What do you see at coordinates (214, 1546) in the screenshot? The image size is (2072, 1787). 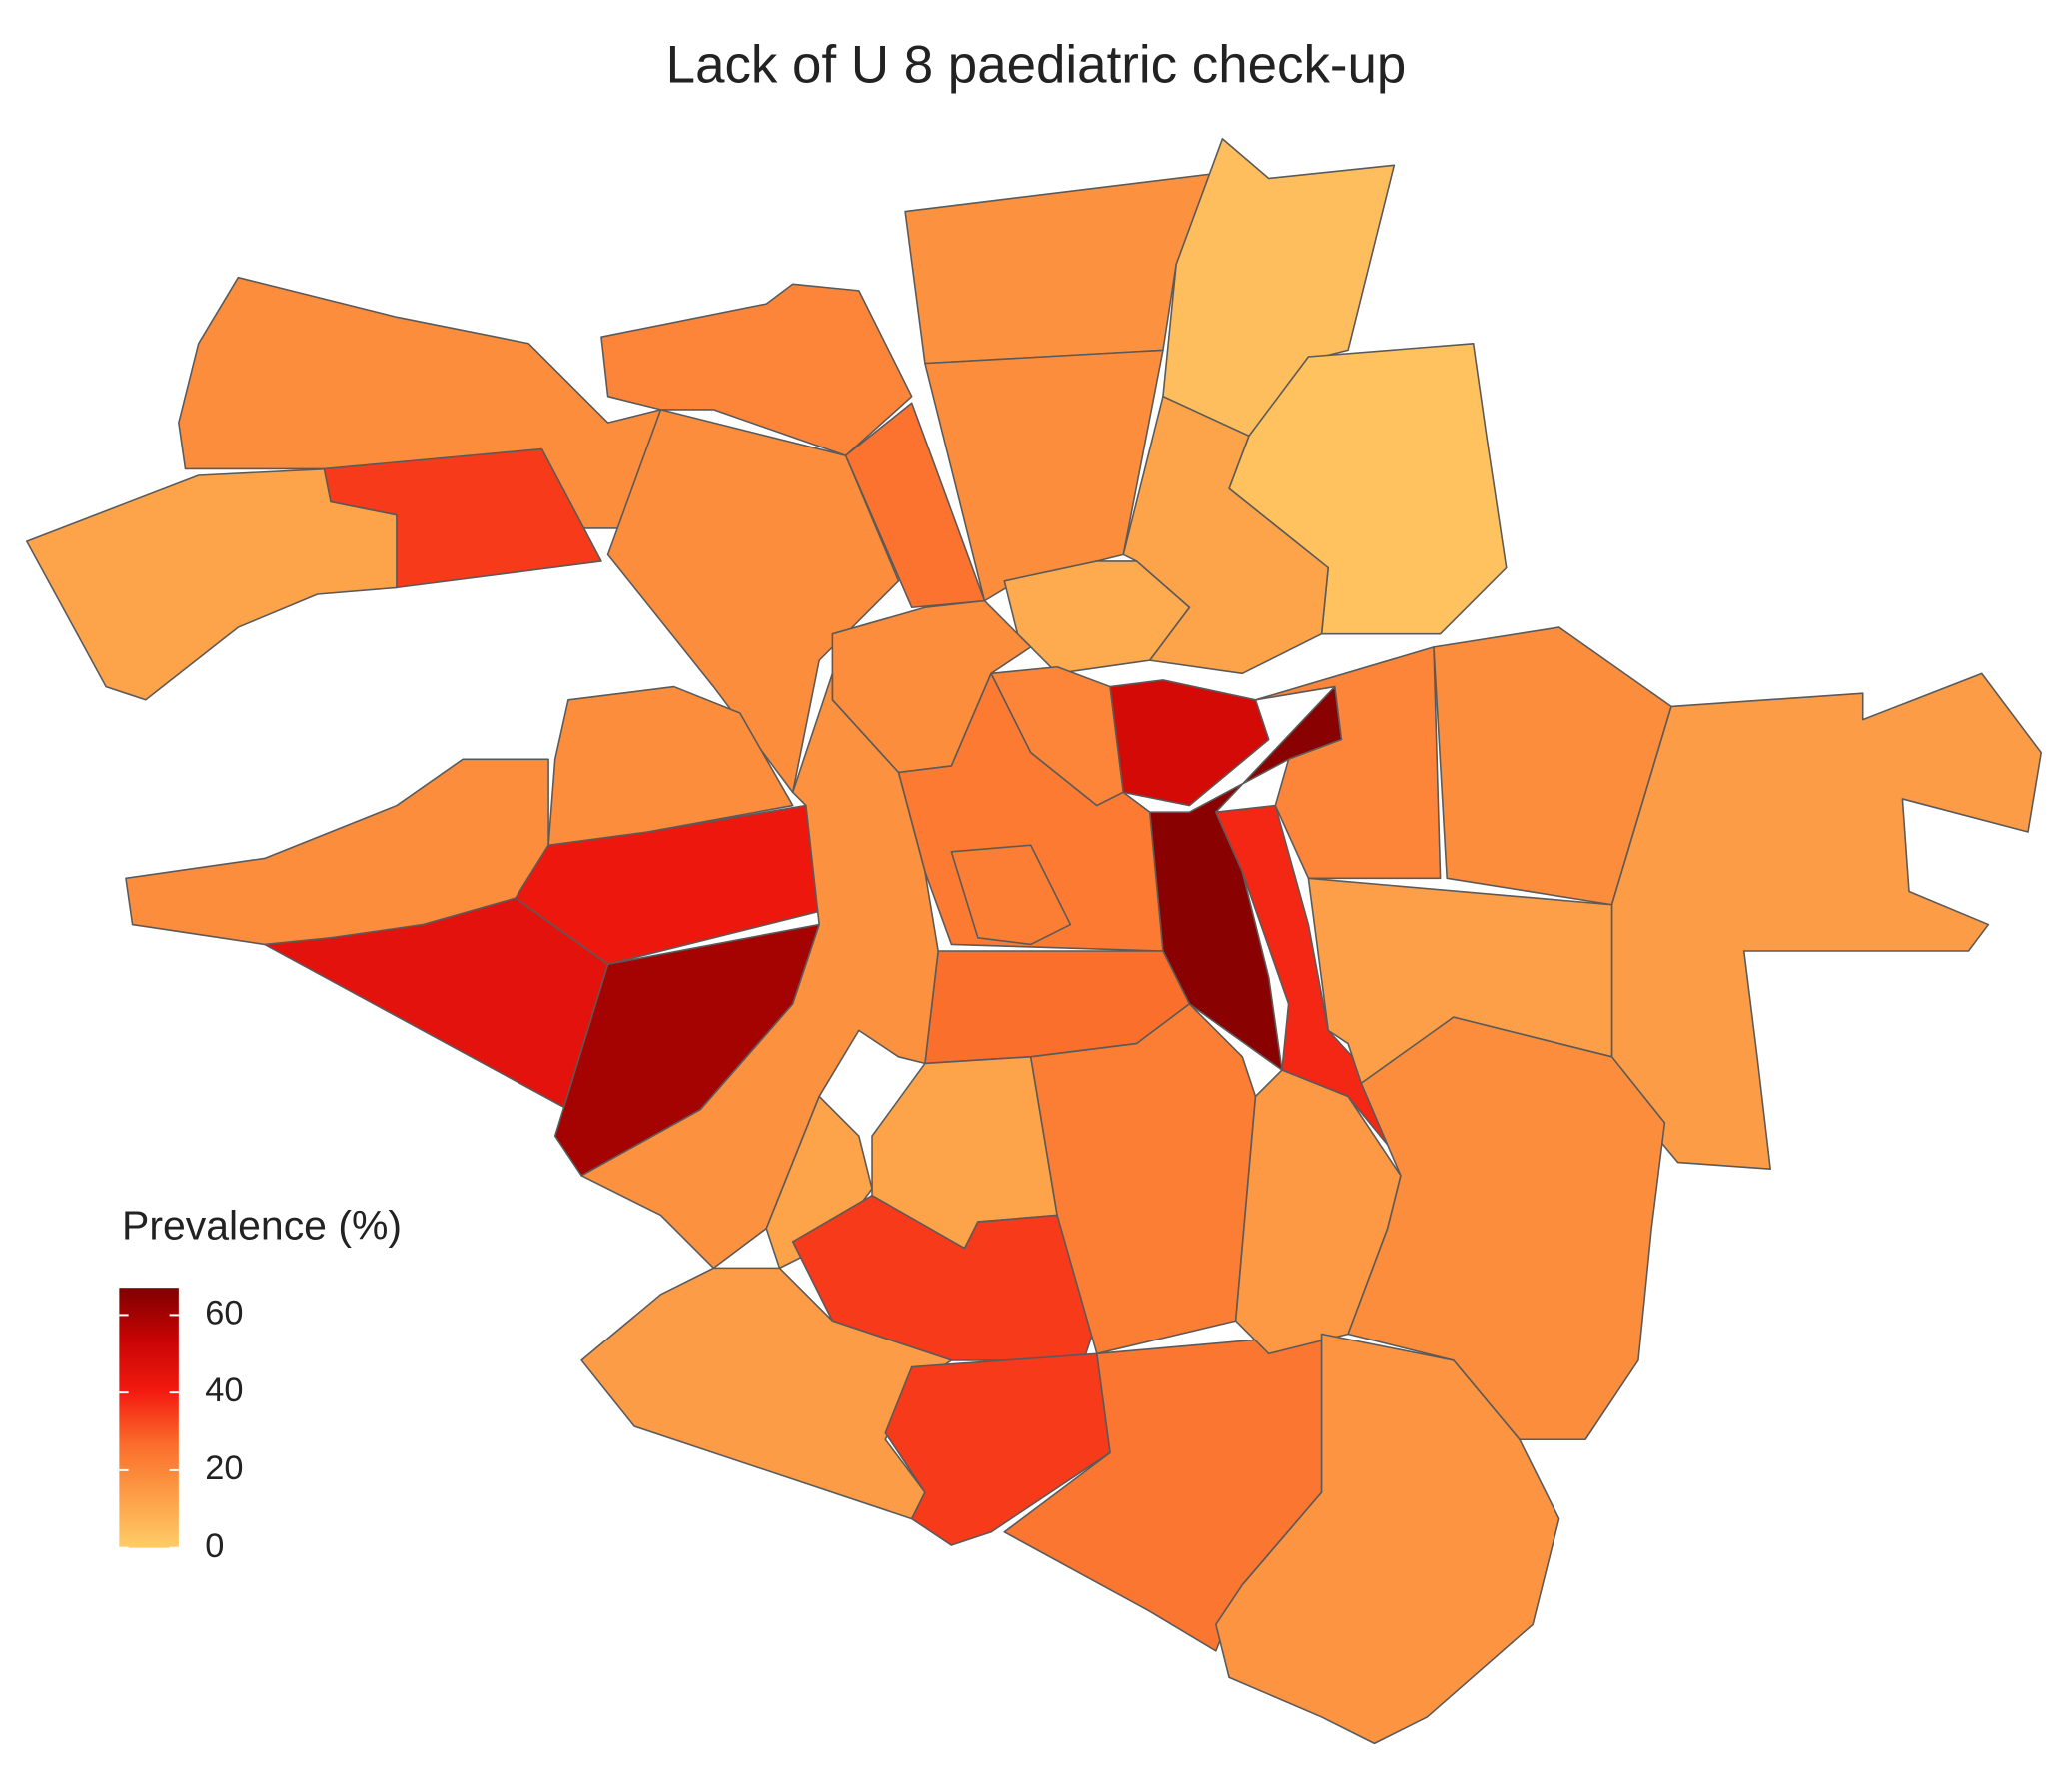 I see `legend-tick-label: 0` at bounding box center [214, 1546].